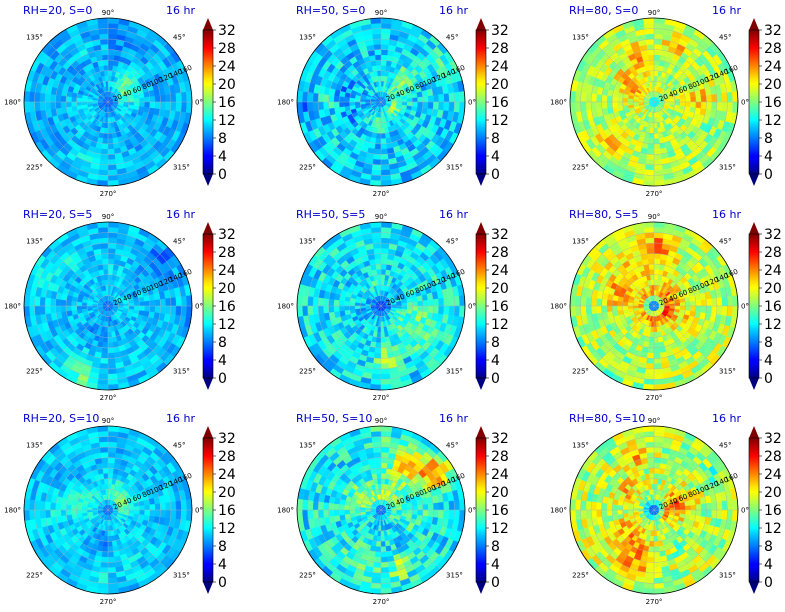 The width and height of the screenshot is (785, 612). What do you see at coordinates (330, 10) in the screenshot?
I see `panel-title: RH=50, S=0` at bounding box center [330, 10].